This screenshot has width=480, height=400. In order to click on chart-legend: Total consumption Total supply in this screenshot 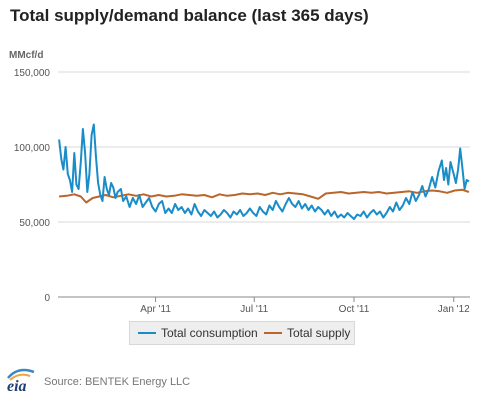, I will do `click(242, 333)`.